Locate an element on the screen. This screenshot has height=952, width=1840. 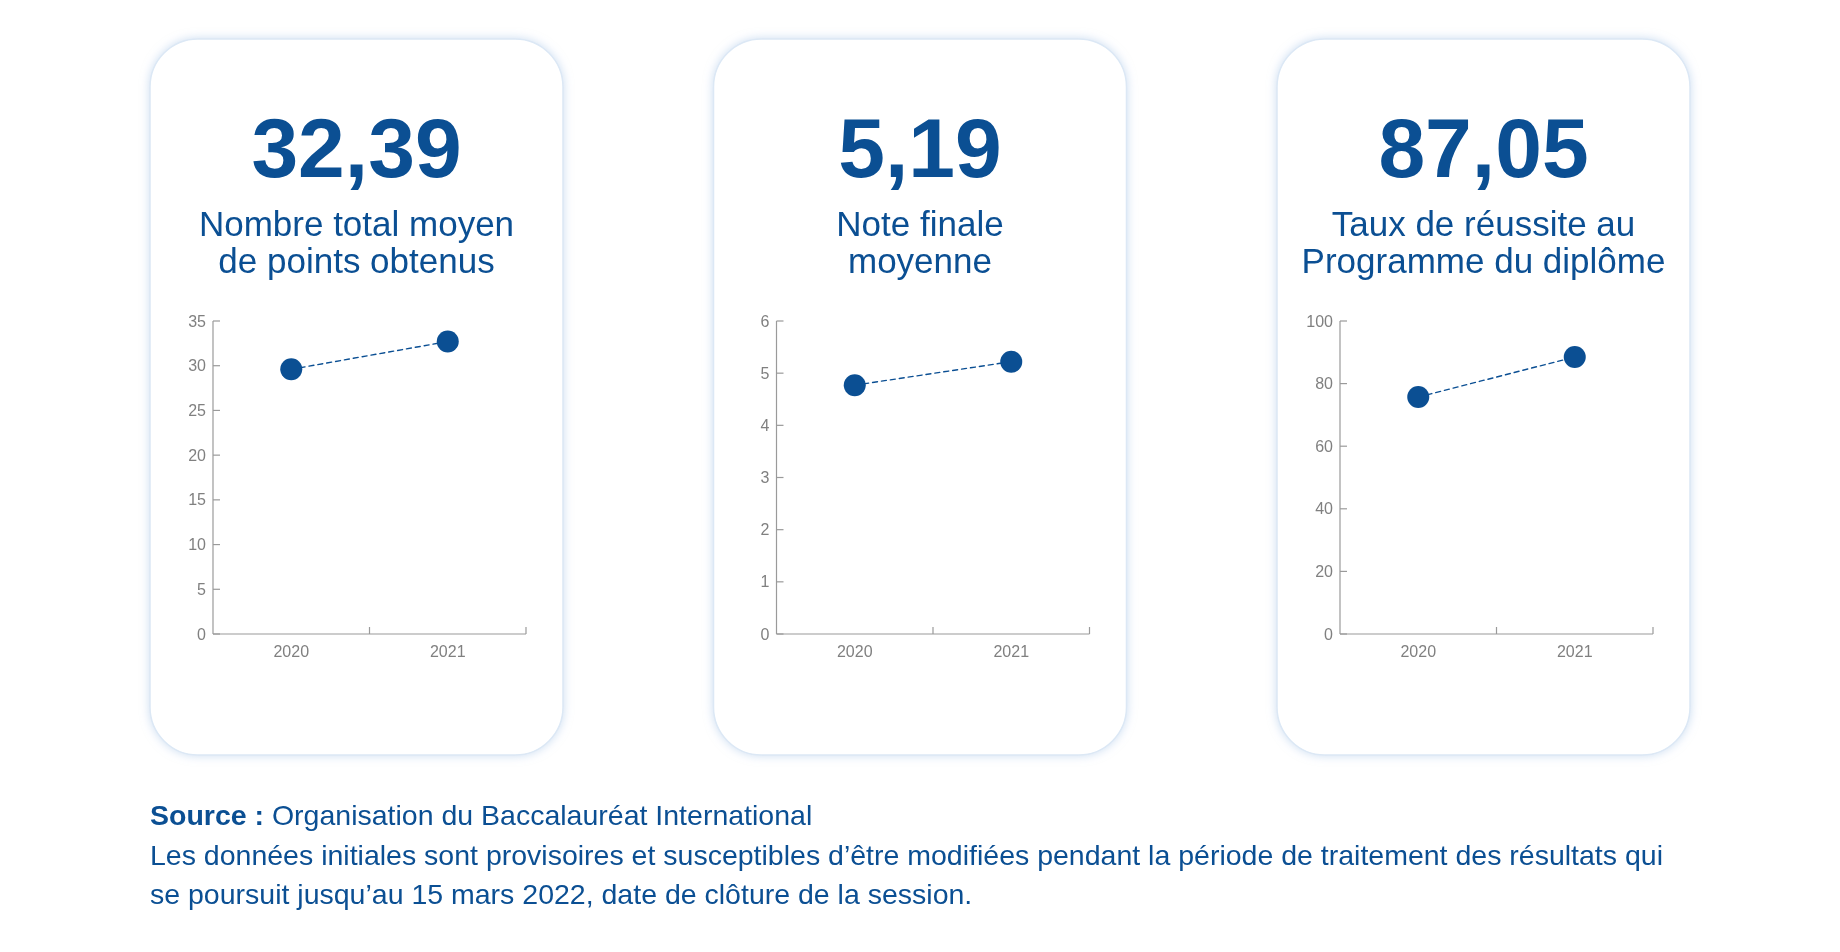
y-tick-label: 80 is located at coordinates (1324, 384).